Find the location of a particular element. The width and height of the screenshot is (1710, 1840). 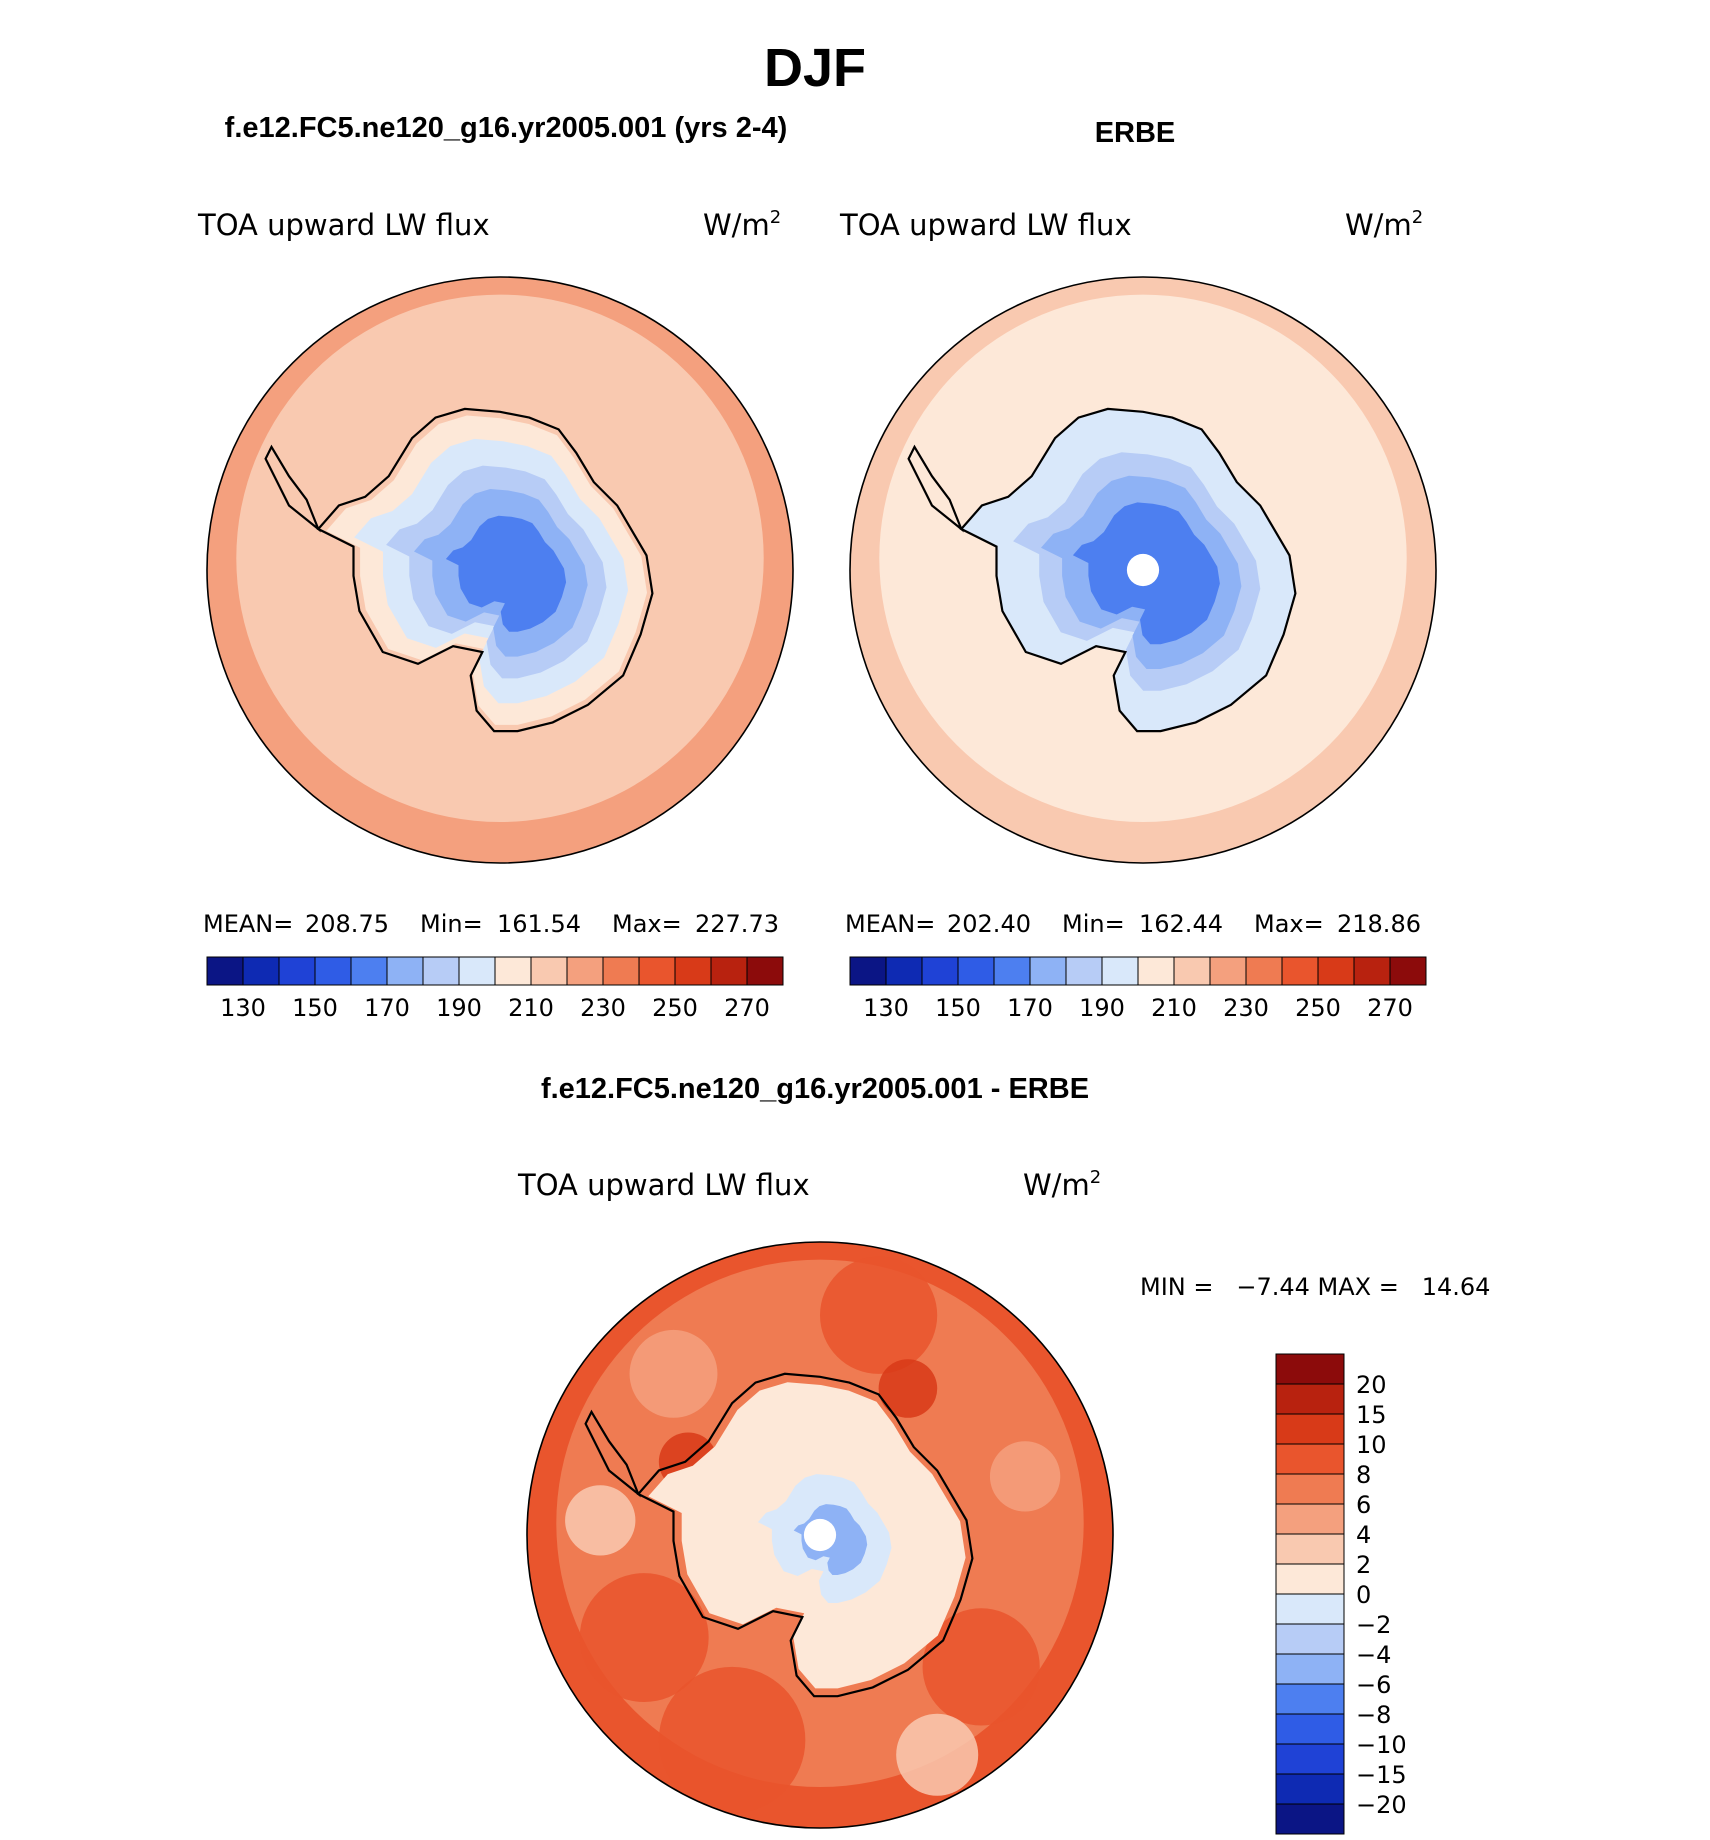

stats-obs-mean-label: MEAN= is located at coordinates (890, 924).